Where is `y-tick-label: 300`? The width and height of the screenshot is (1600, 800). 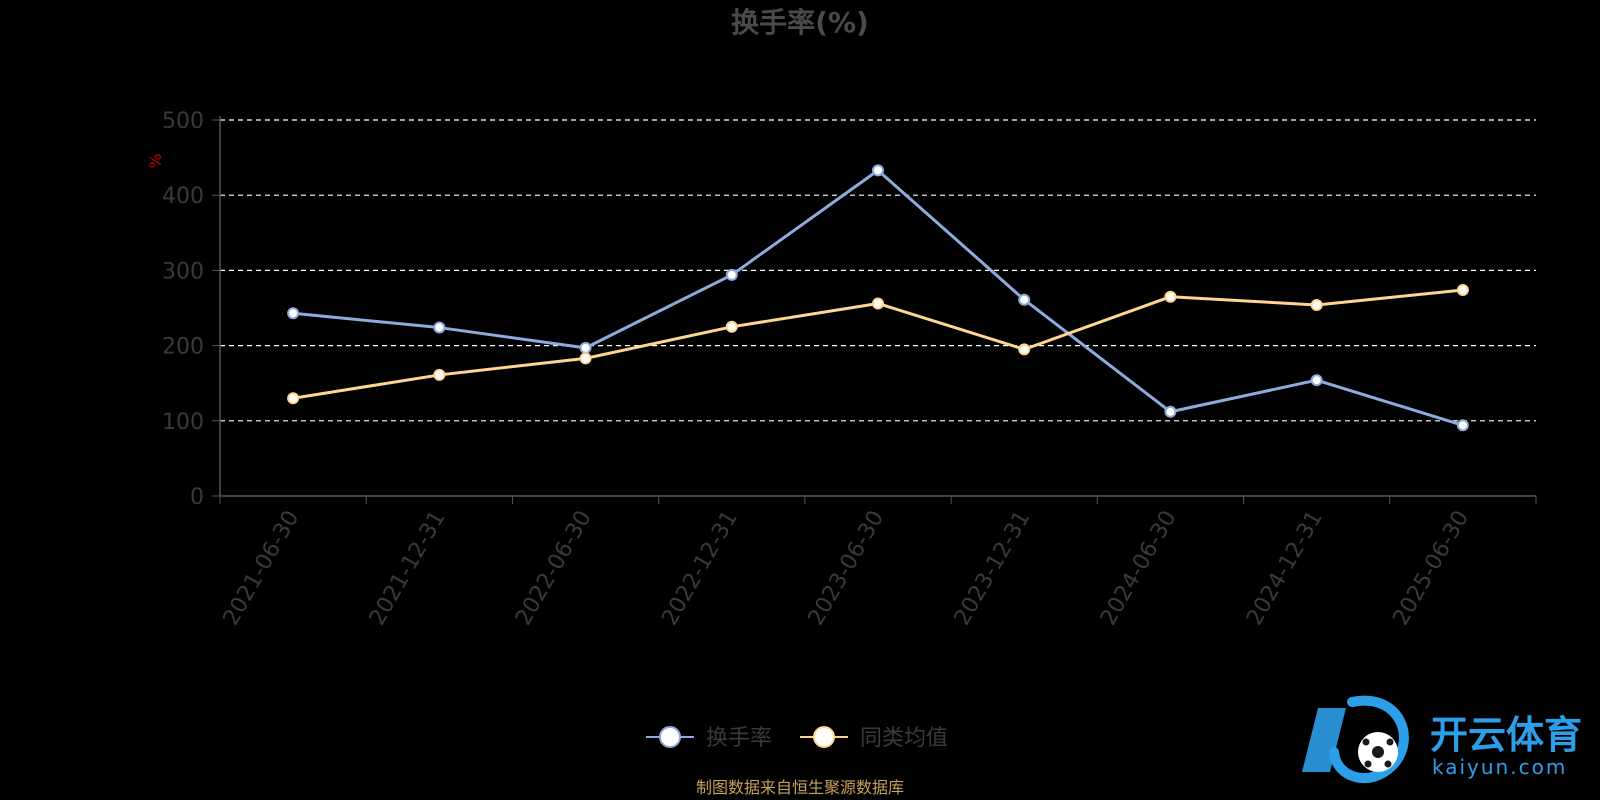
y-tick-label: 300 is located at coordinates (183, 271).